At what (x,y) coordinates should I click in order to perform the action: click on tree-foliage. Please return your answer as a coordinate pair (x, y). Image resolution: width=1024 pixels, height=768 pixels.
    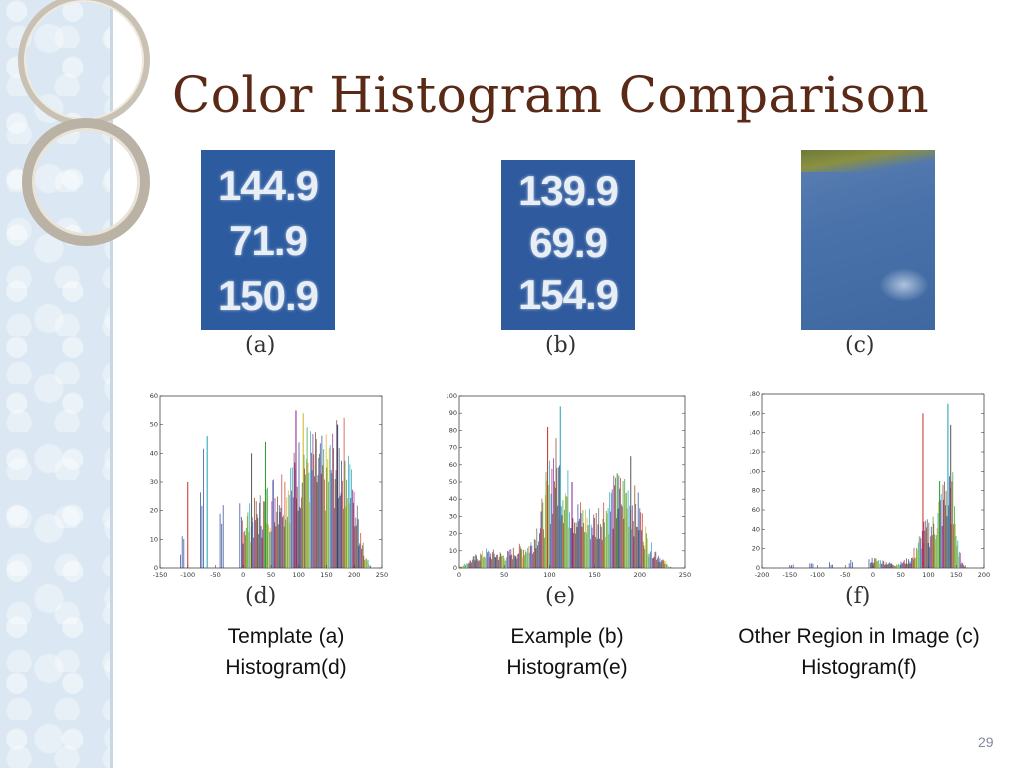
    Looking at the image, I should click on (868, 161).